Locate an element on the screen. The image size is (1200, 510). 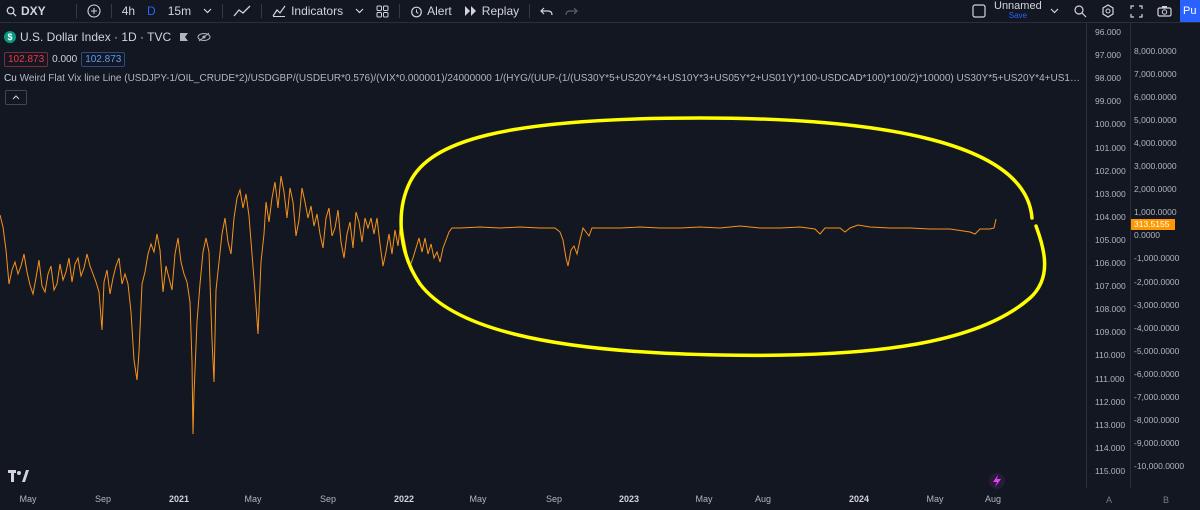
lightning-icon is located at coordinates (997, 481).